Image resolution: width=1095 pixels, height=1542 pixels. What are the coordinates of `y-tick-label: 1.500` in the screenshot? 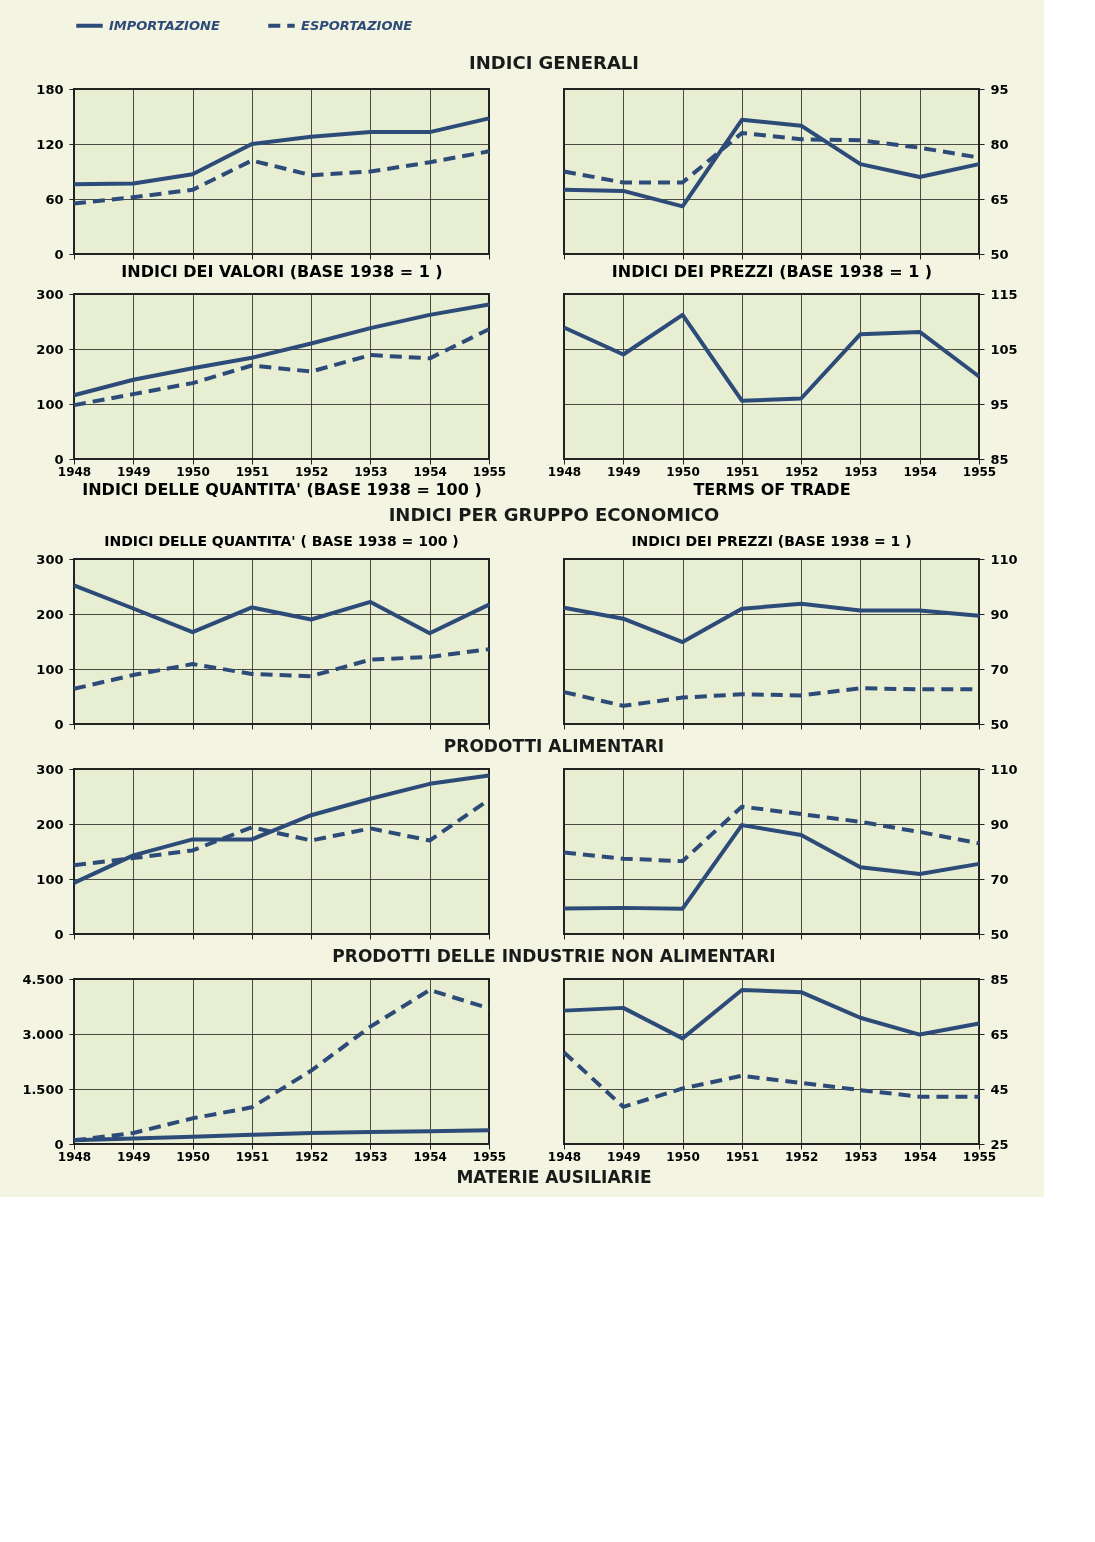 It's located at (43, 1089).